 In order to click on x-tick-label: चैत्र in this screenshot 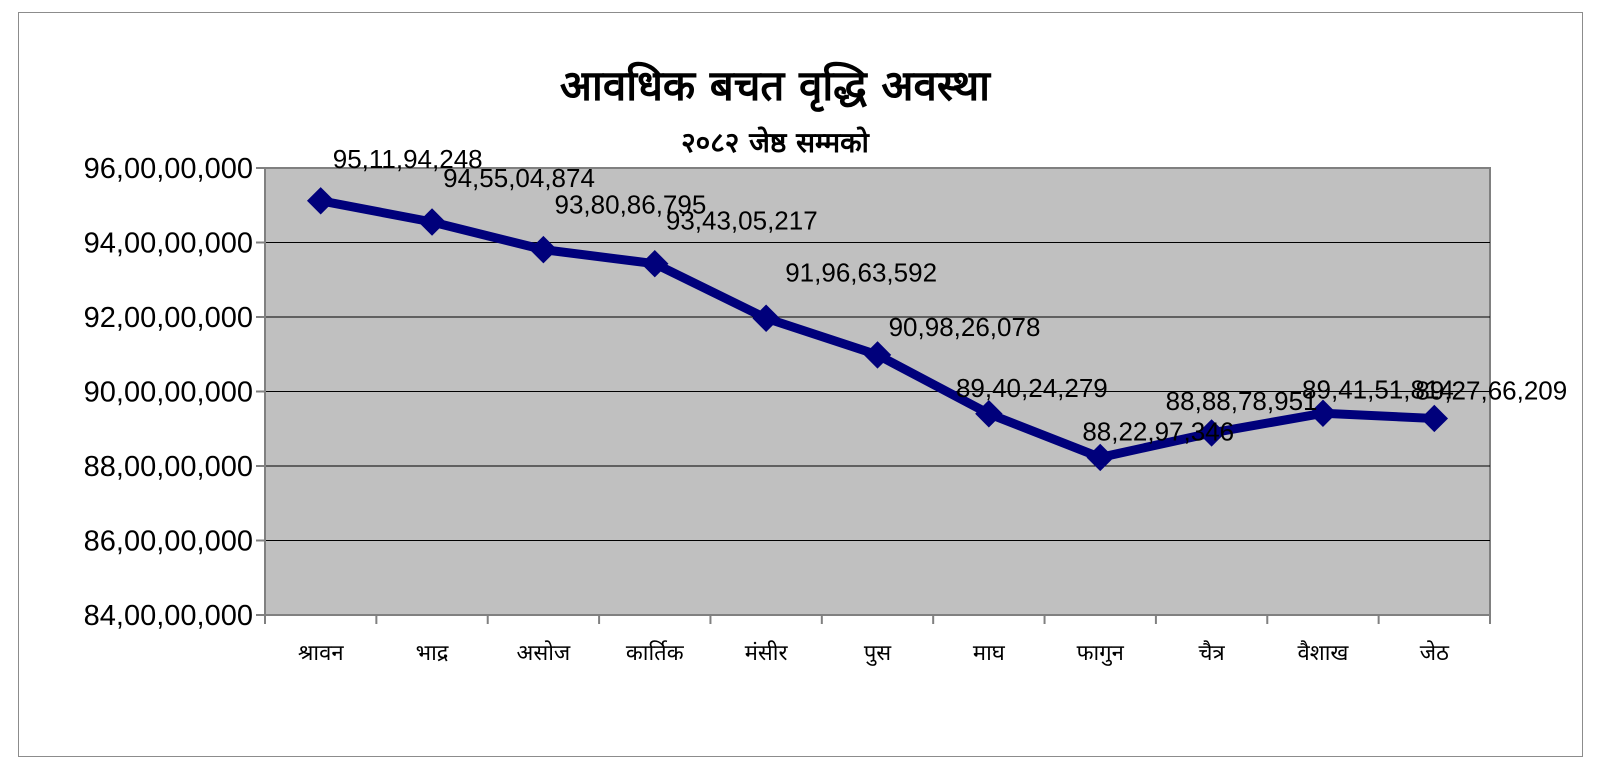, I will do `click(1212, 653)`.